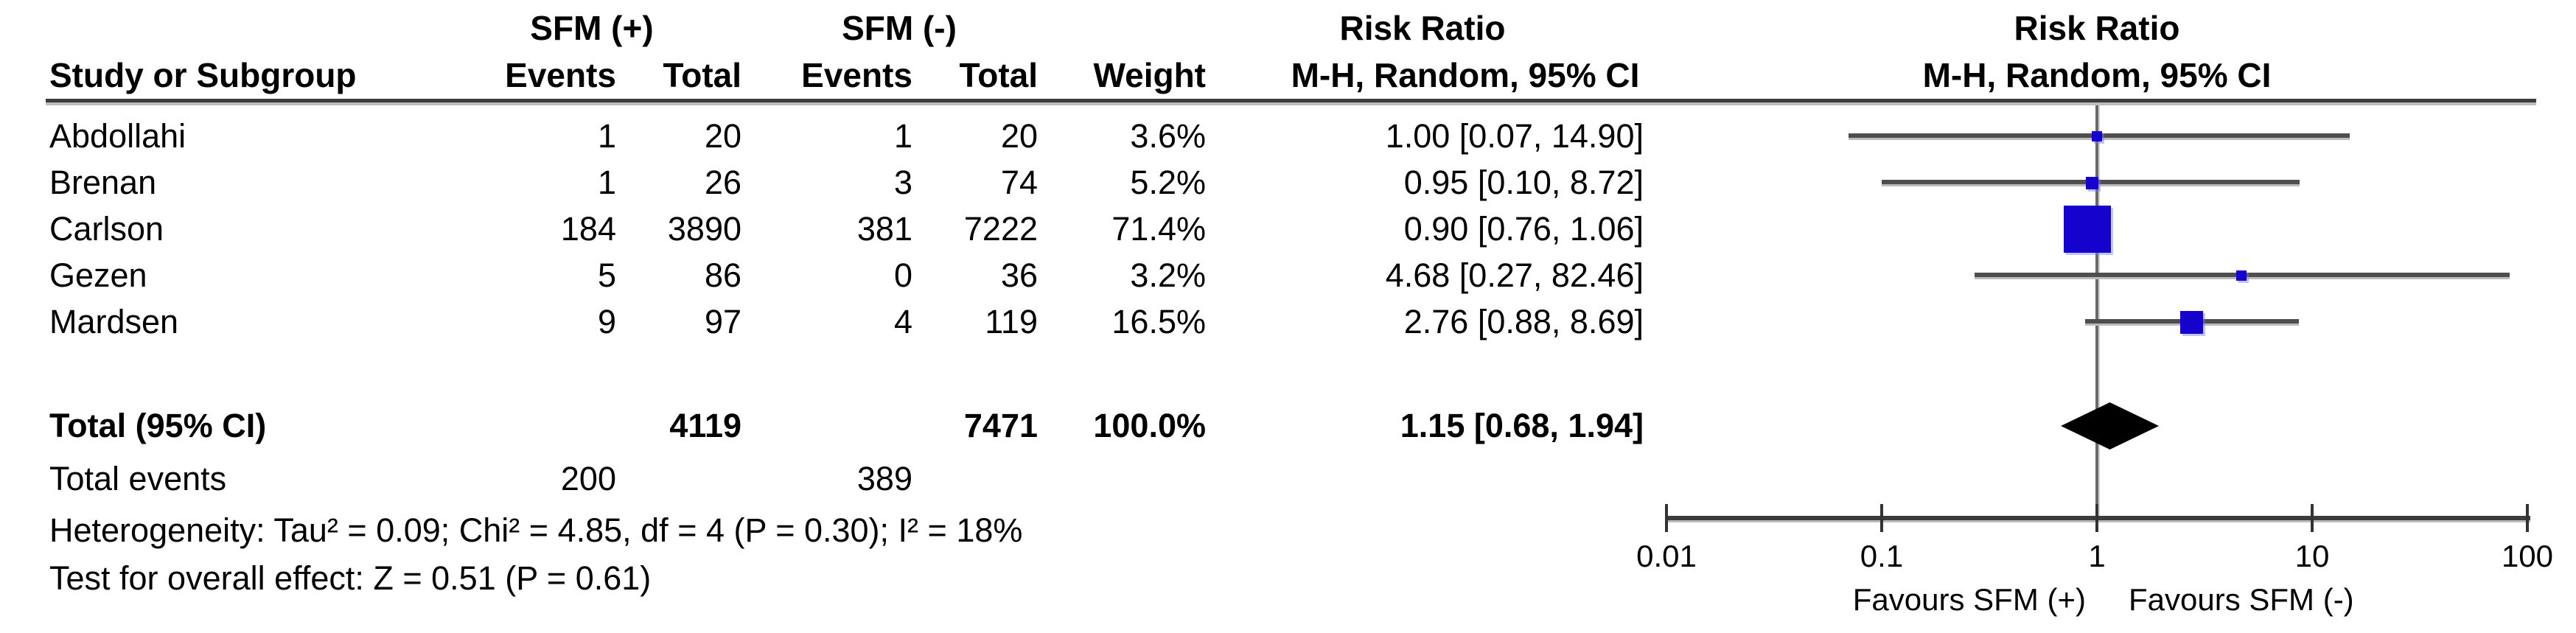 Image resolution: width=2576 pixels, height=633 pixels. What do you see at coordinates (856, 75) in the screenshot?
I see `column-header-events-2: Events` at bounding box center [856, 75].